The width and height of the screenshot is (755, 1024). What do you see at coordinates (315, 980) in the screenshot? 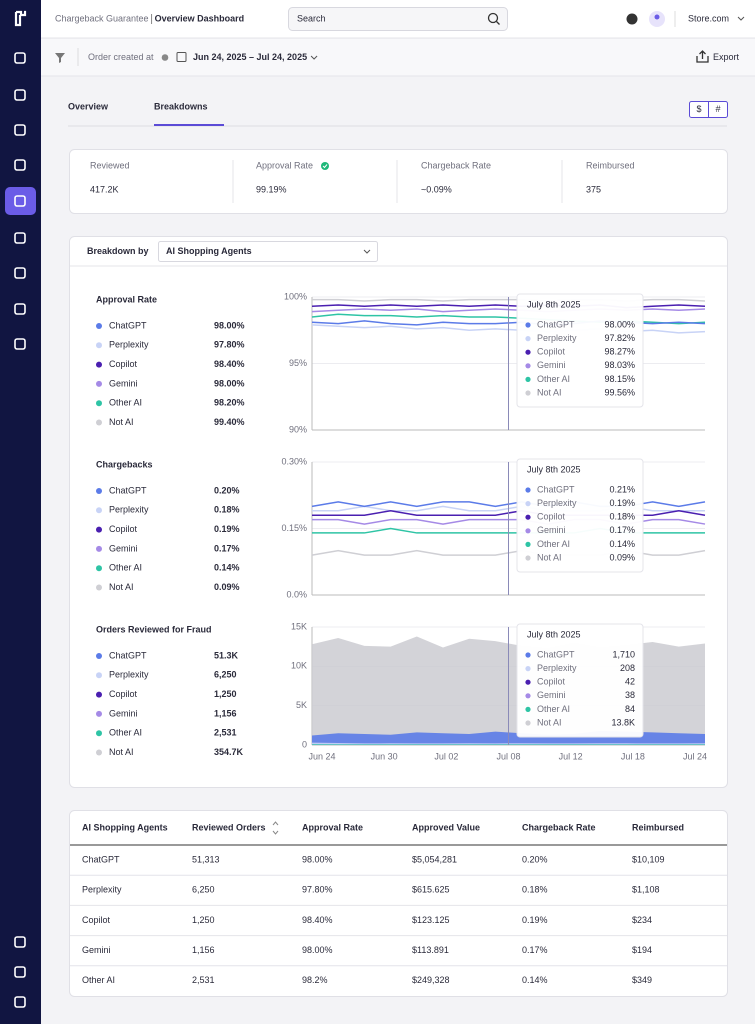
I see `table-cell: 98.2%` at bounding box center [315, 980].